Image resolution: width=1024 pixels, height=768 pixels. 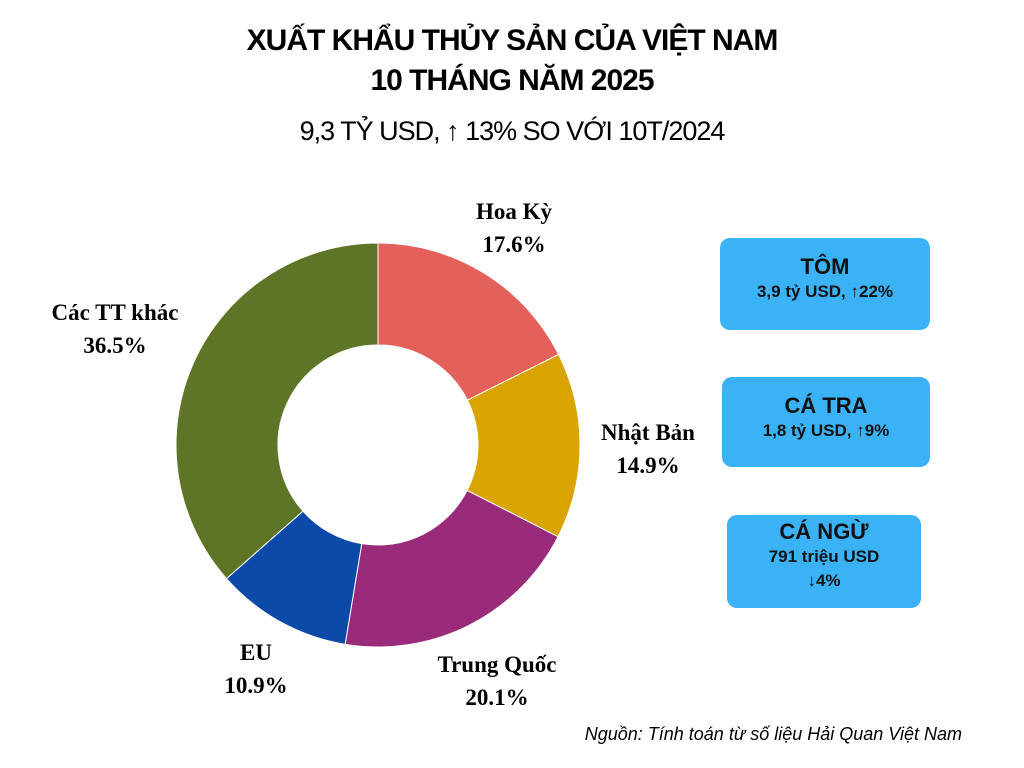 I want to click on card-ca-ngu-change: ↓4%, so click(x=824, y=580).